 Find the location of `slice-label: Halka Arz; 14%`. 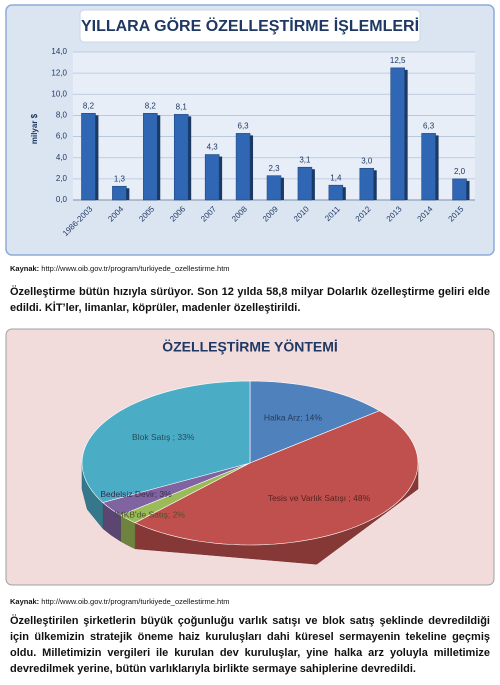

slice-label: Halka Arz; 14% is located at coordinates (293, 418).